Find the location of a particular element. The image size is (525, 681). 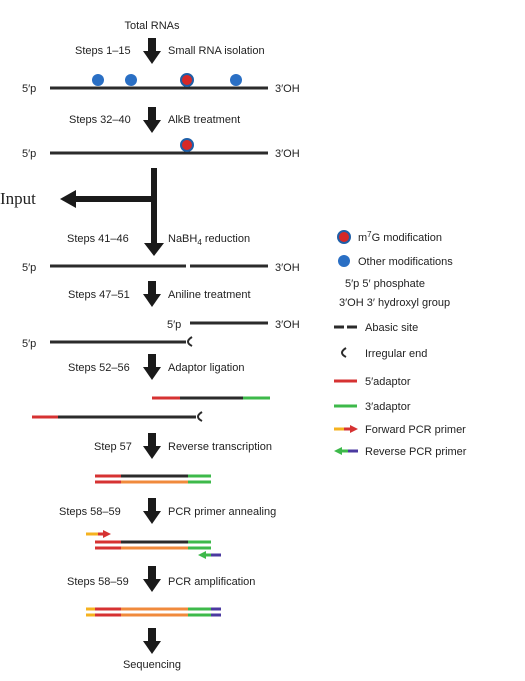

input-label: Input is located at coordinates (18, 198).